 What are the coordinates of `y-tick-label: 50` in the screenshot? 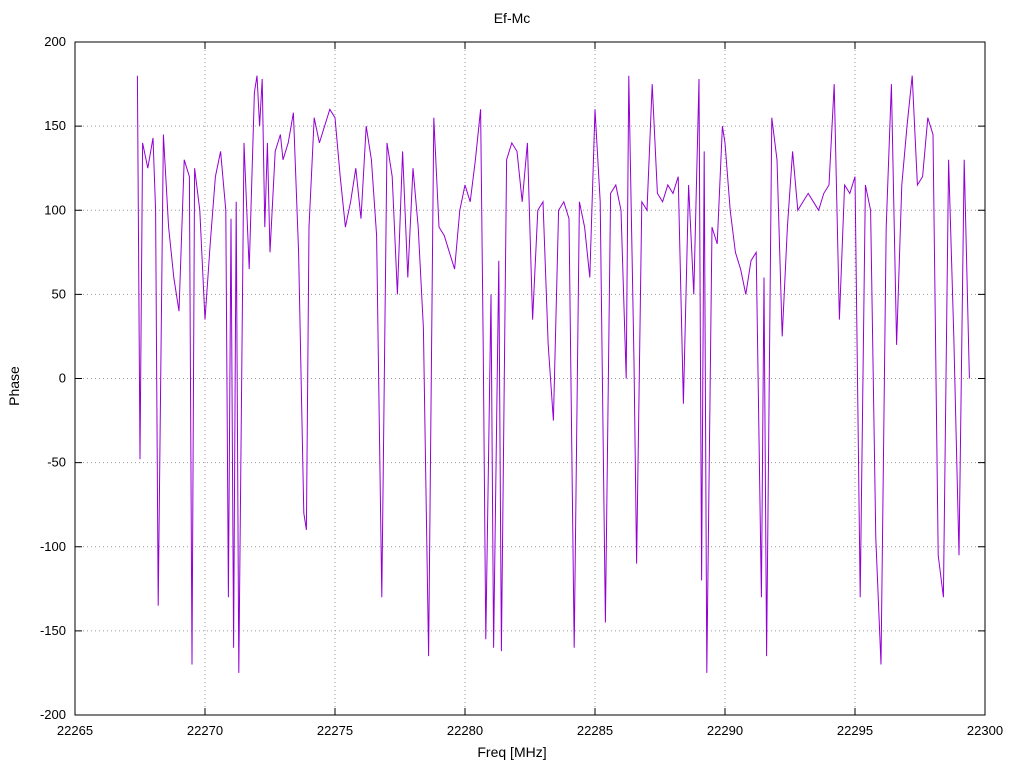 It's located at (59, 293).